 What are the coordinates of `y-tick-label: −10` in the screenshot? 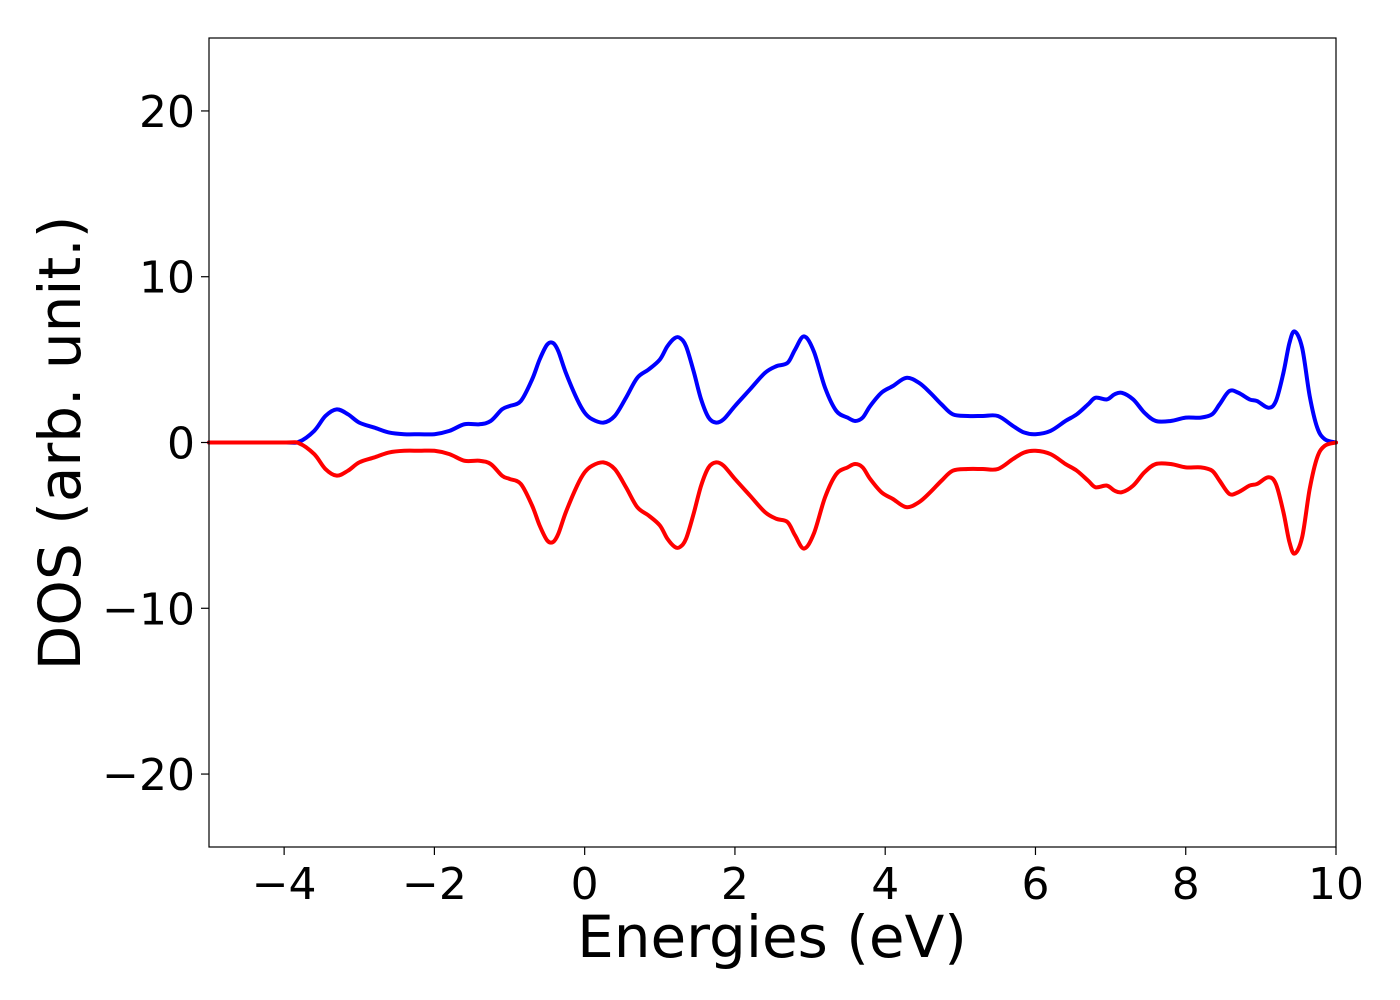 It's located at (148, 609).